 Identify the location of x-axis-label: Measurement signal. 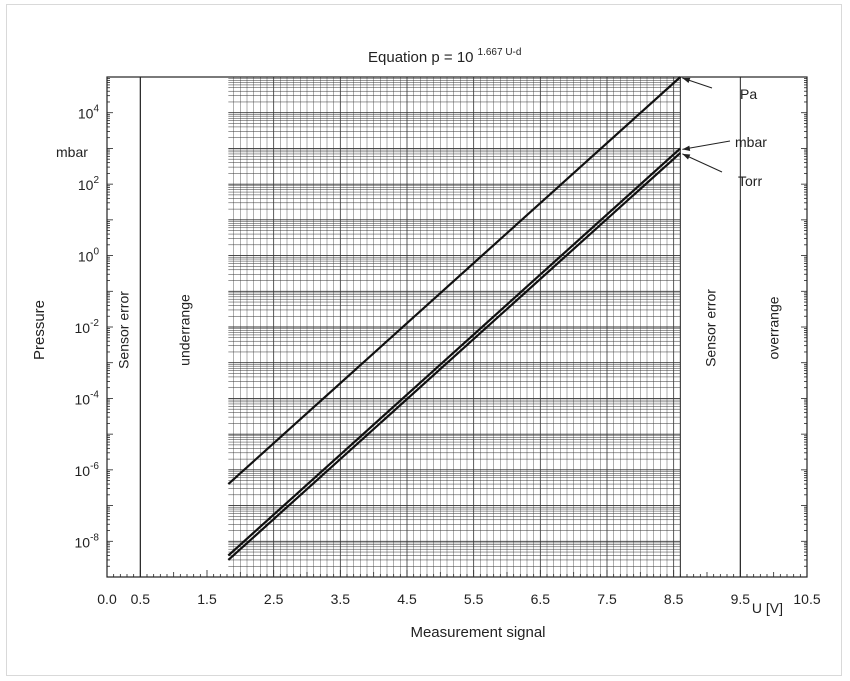
(477, 632).